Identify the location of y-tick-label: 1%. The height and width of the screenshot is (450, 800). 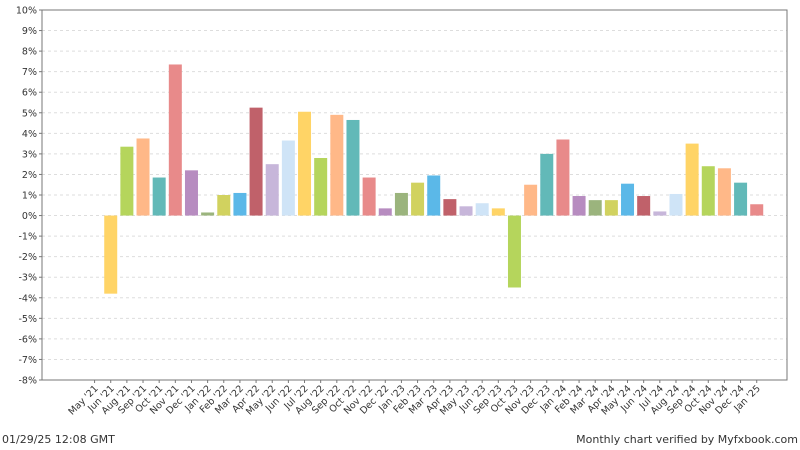
(29, 196).